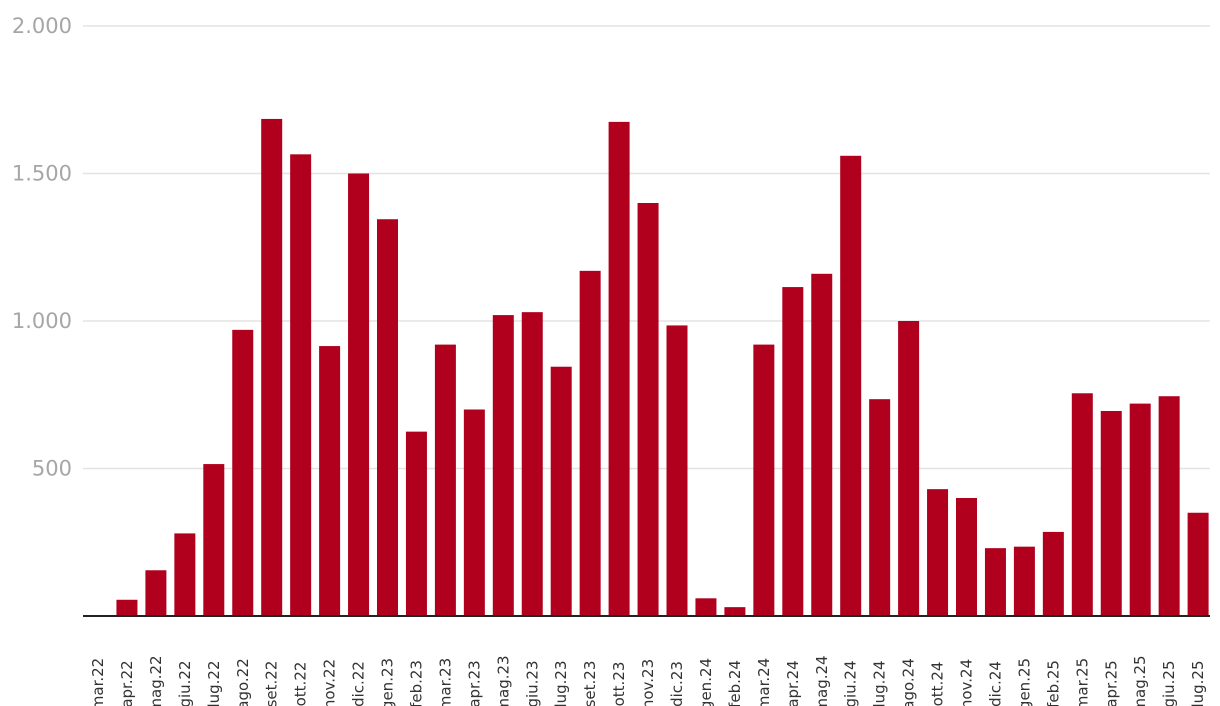 The width and height of the screenshot is (1220, 706). Describe the element at coordinates (42, 247) in the screenshot. I see `y-axis-ticks: 500 1.000 1.500 2.000` at that location.